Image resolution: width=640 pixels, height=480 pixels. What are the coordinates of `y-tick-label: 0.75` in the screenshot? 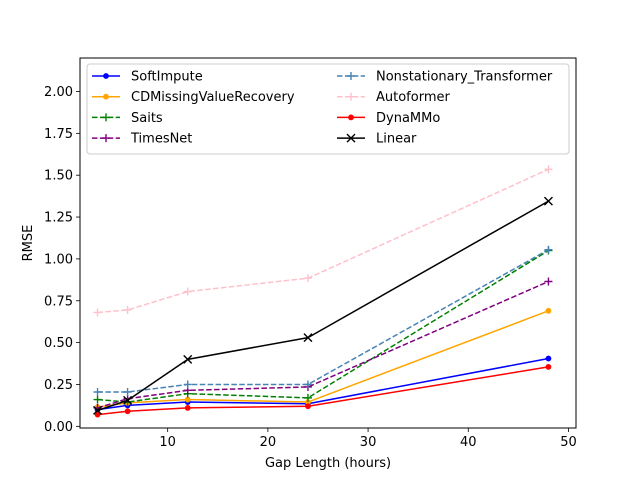 It's located at (58, 301).